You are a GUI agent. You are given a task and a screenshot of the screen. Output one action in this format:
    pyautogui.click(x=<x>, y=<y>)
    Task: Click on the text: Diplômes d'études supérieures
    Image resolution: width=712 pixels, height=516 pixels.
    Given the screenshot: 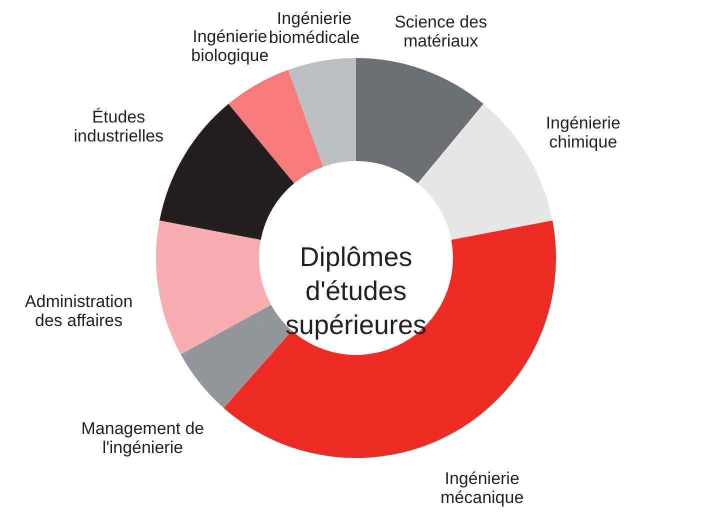 What is the action you would take?
    pyautogui.click(x=356, y=291)
    